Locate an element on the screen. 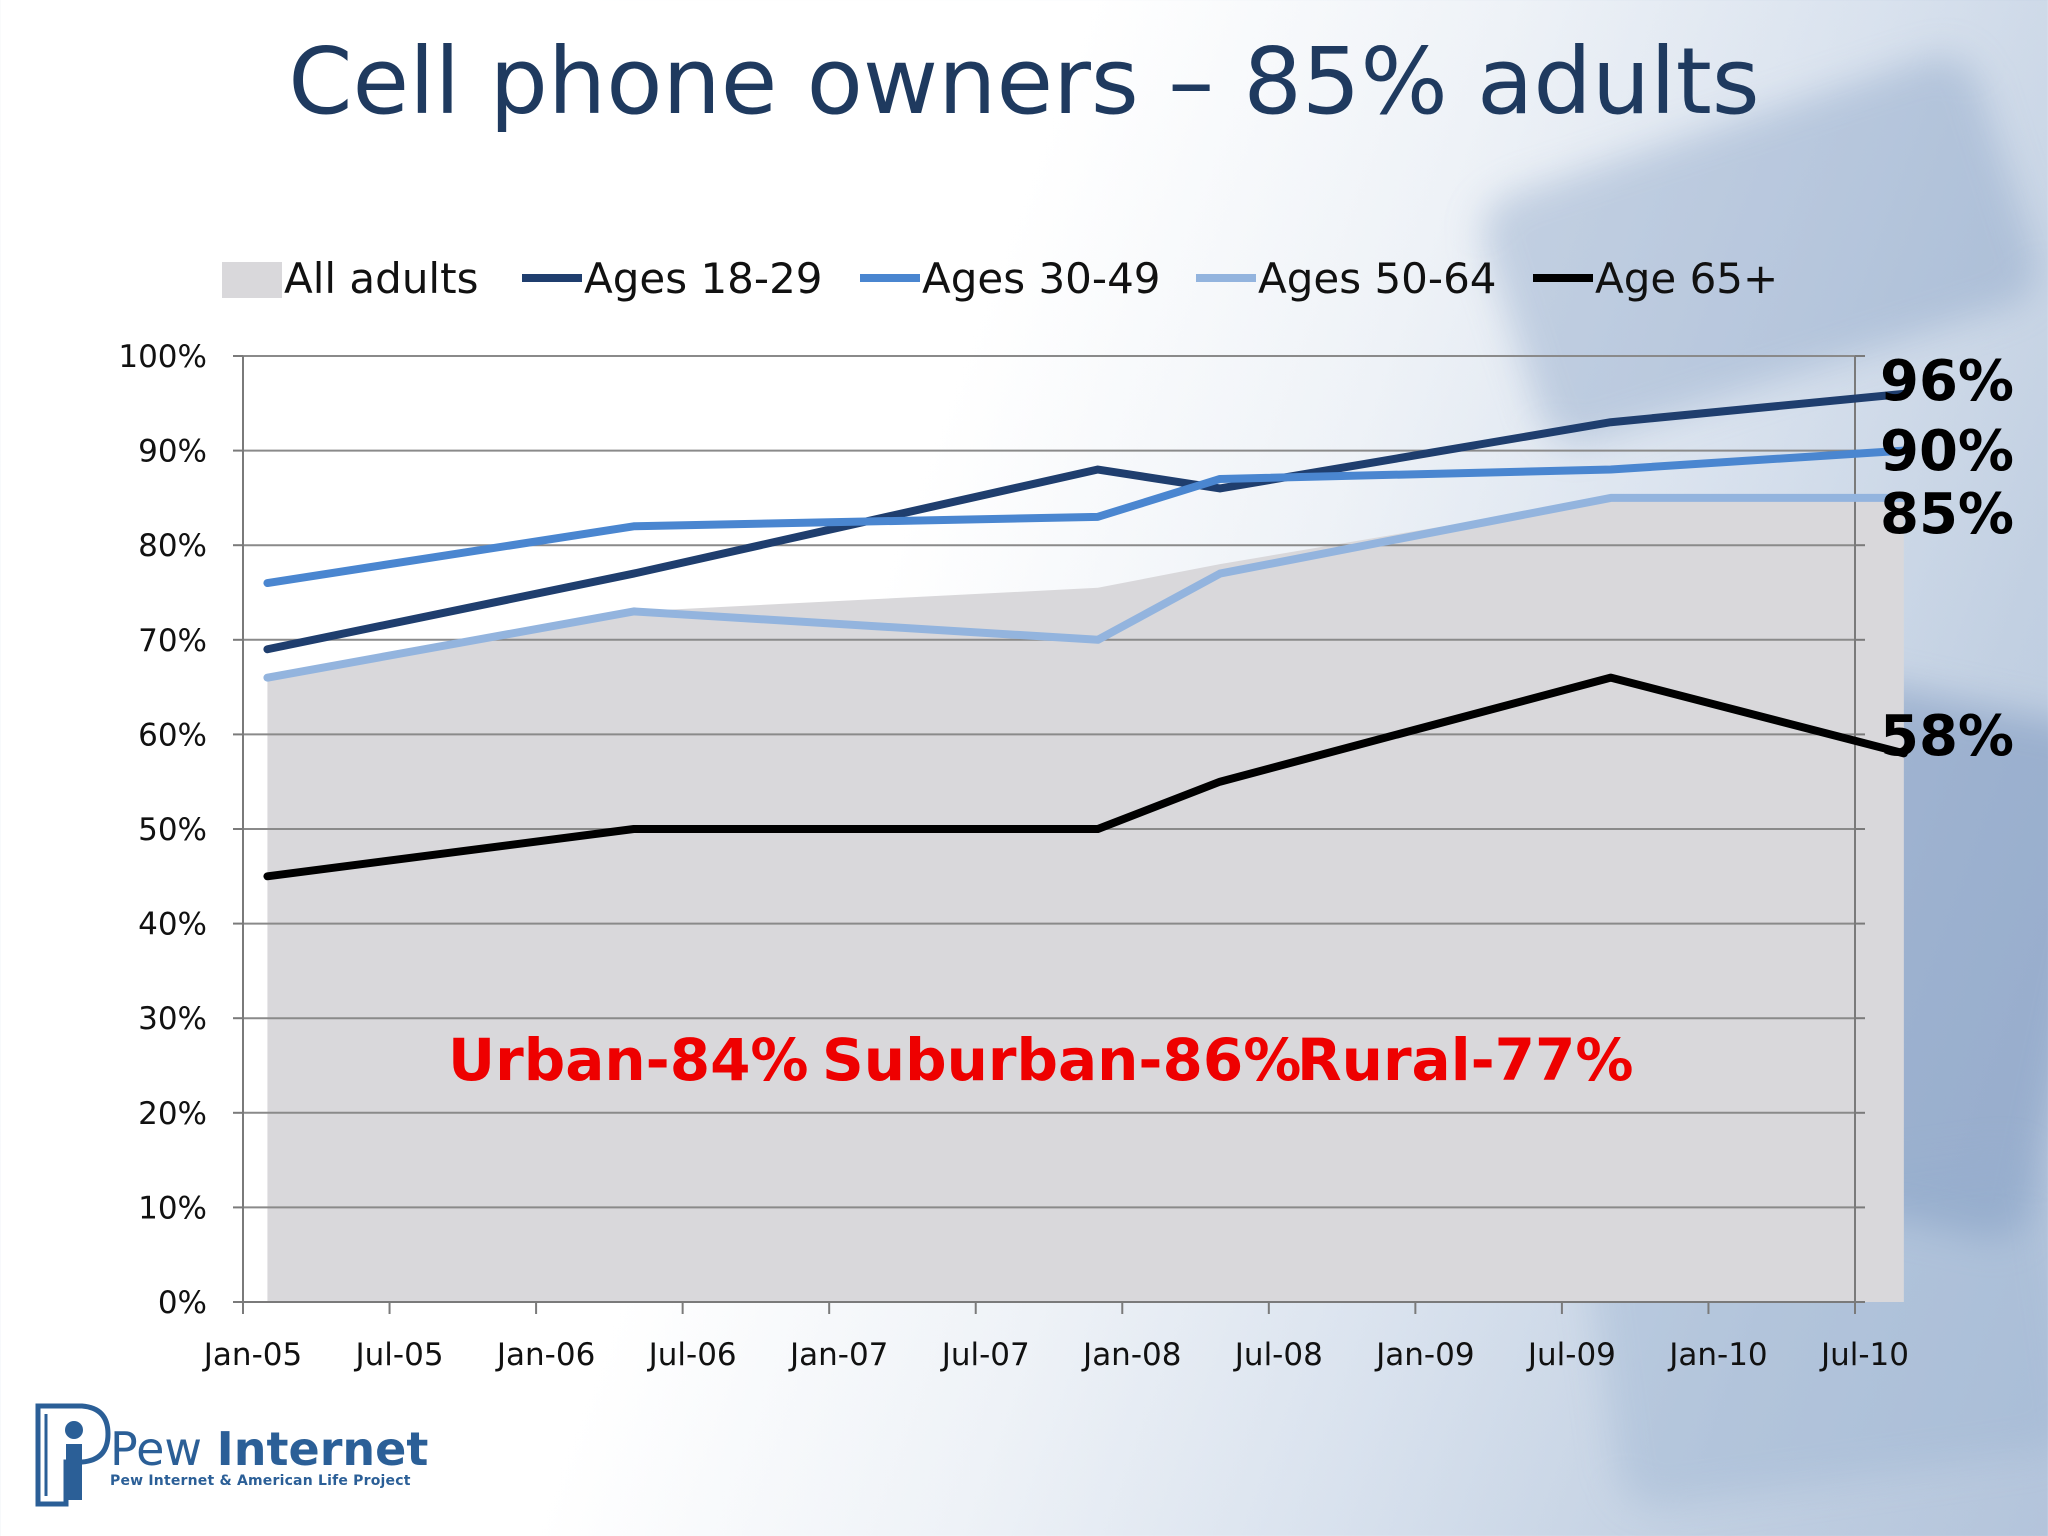  region-annotation: Suburban-86% is located at coordinates (1061, 1060).